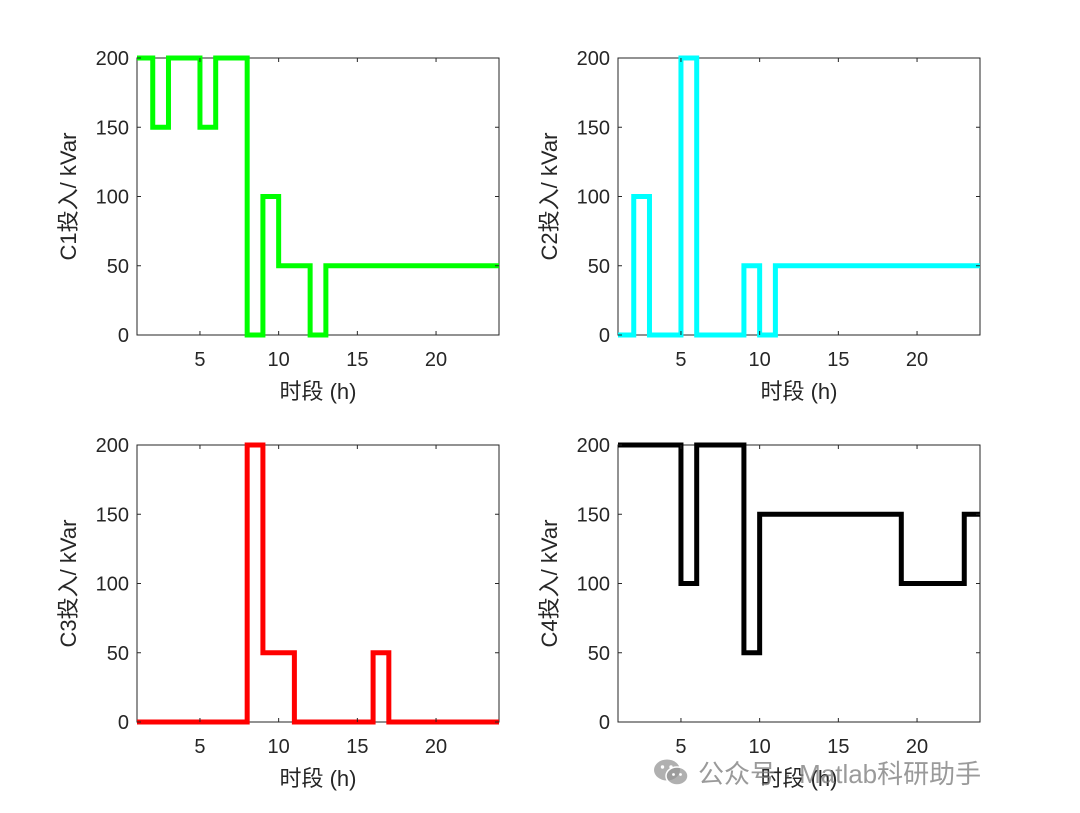  What do you see at coordinates (760, 360) in the screenshot?
I see `x-tick-label-c2: 10` at bounding box center [760, 360].